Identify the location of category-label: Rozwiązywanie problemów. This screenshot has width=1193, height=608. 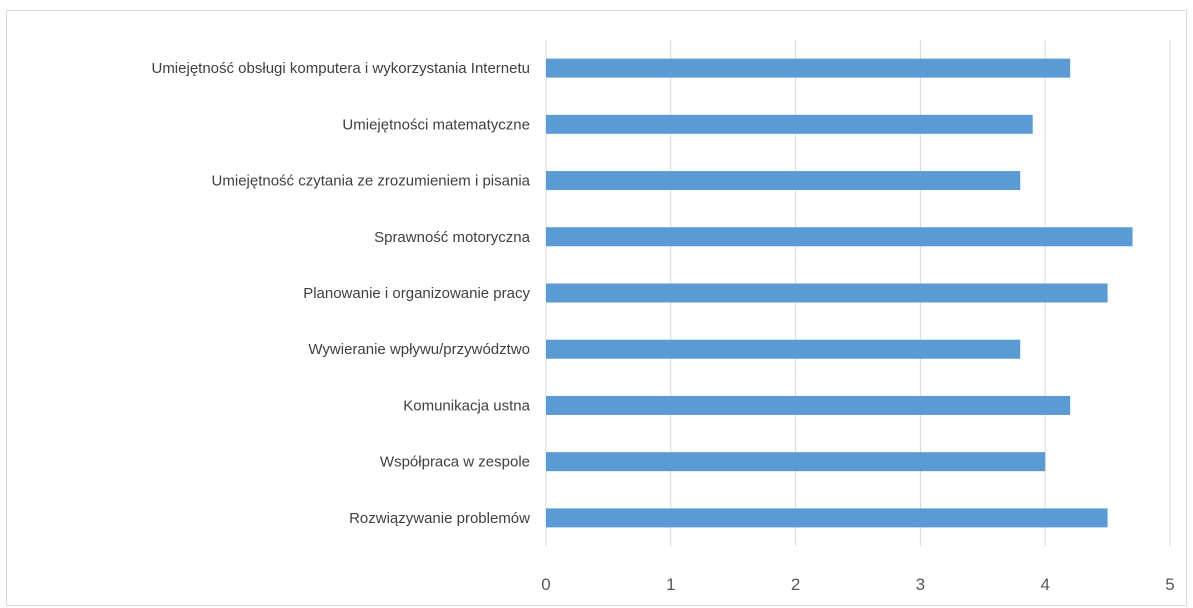
(439, 518).